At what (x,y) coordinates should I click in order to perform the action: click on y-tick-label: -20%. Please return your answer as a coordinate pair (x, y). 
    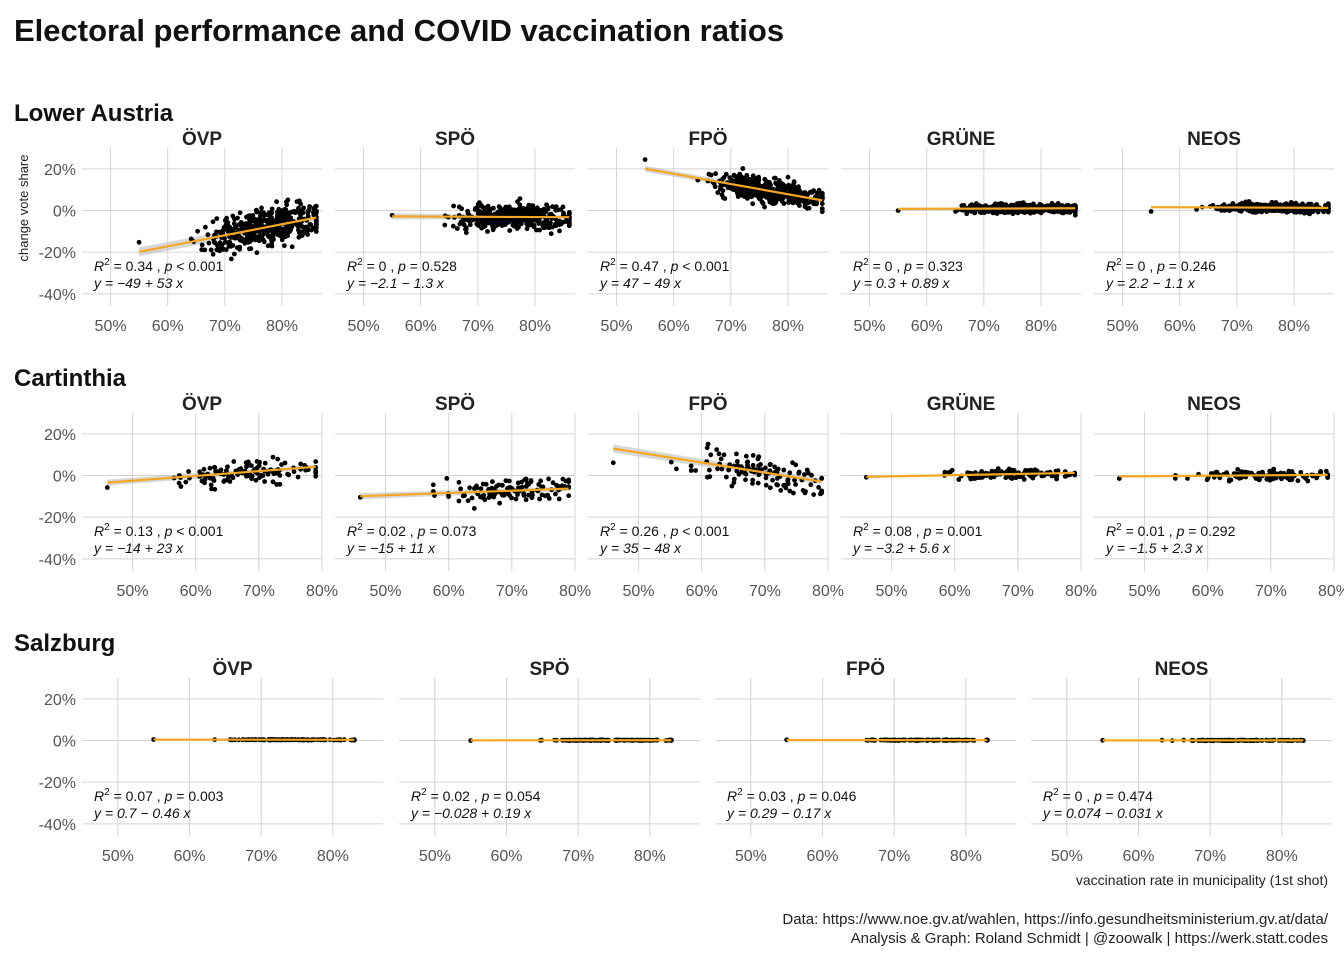
    Looking at the image, I should click on (57, 518).